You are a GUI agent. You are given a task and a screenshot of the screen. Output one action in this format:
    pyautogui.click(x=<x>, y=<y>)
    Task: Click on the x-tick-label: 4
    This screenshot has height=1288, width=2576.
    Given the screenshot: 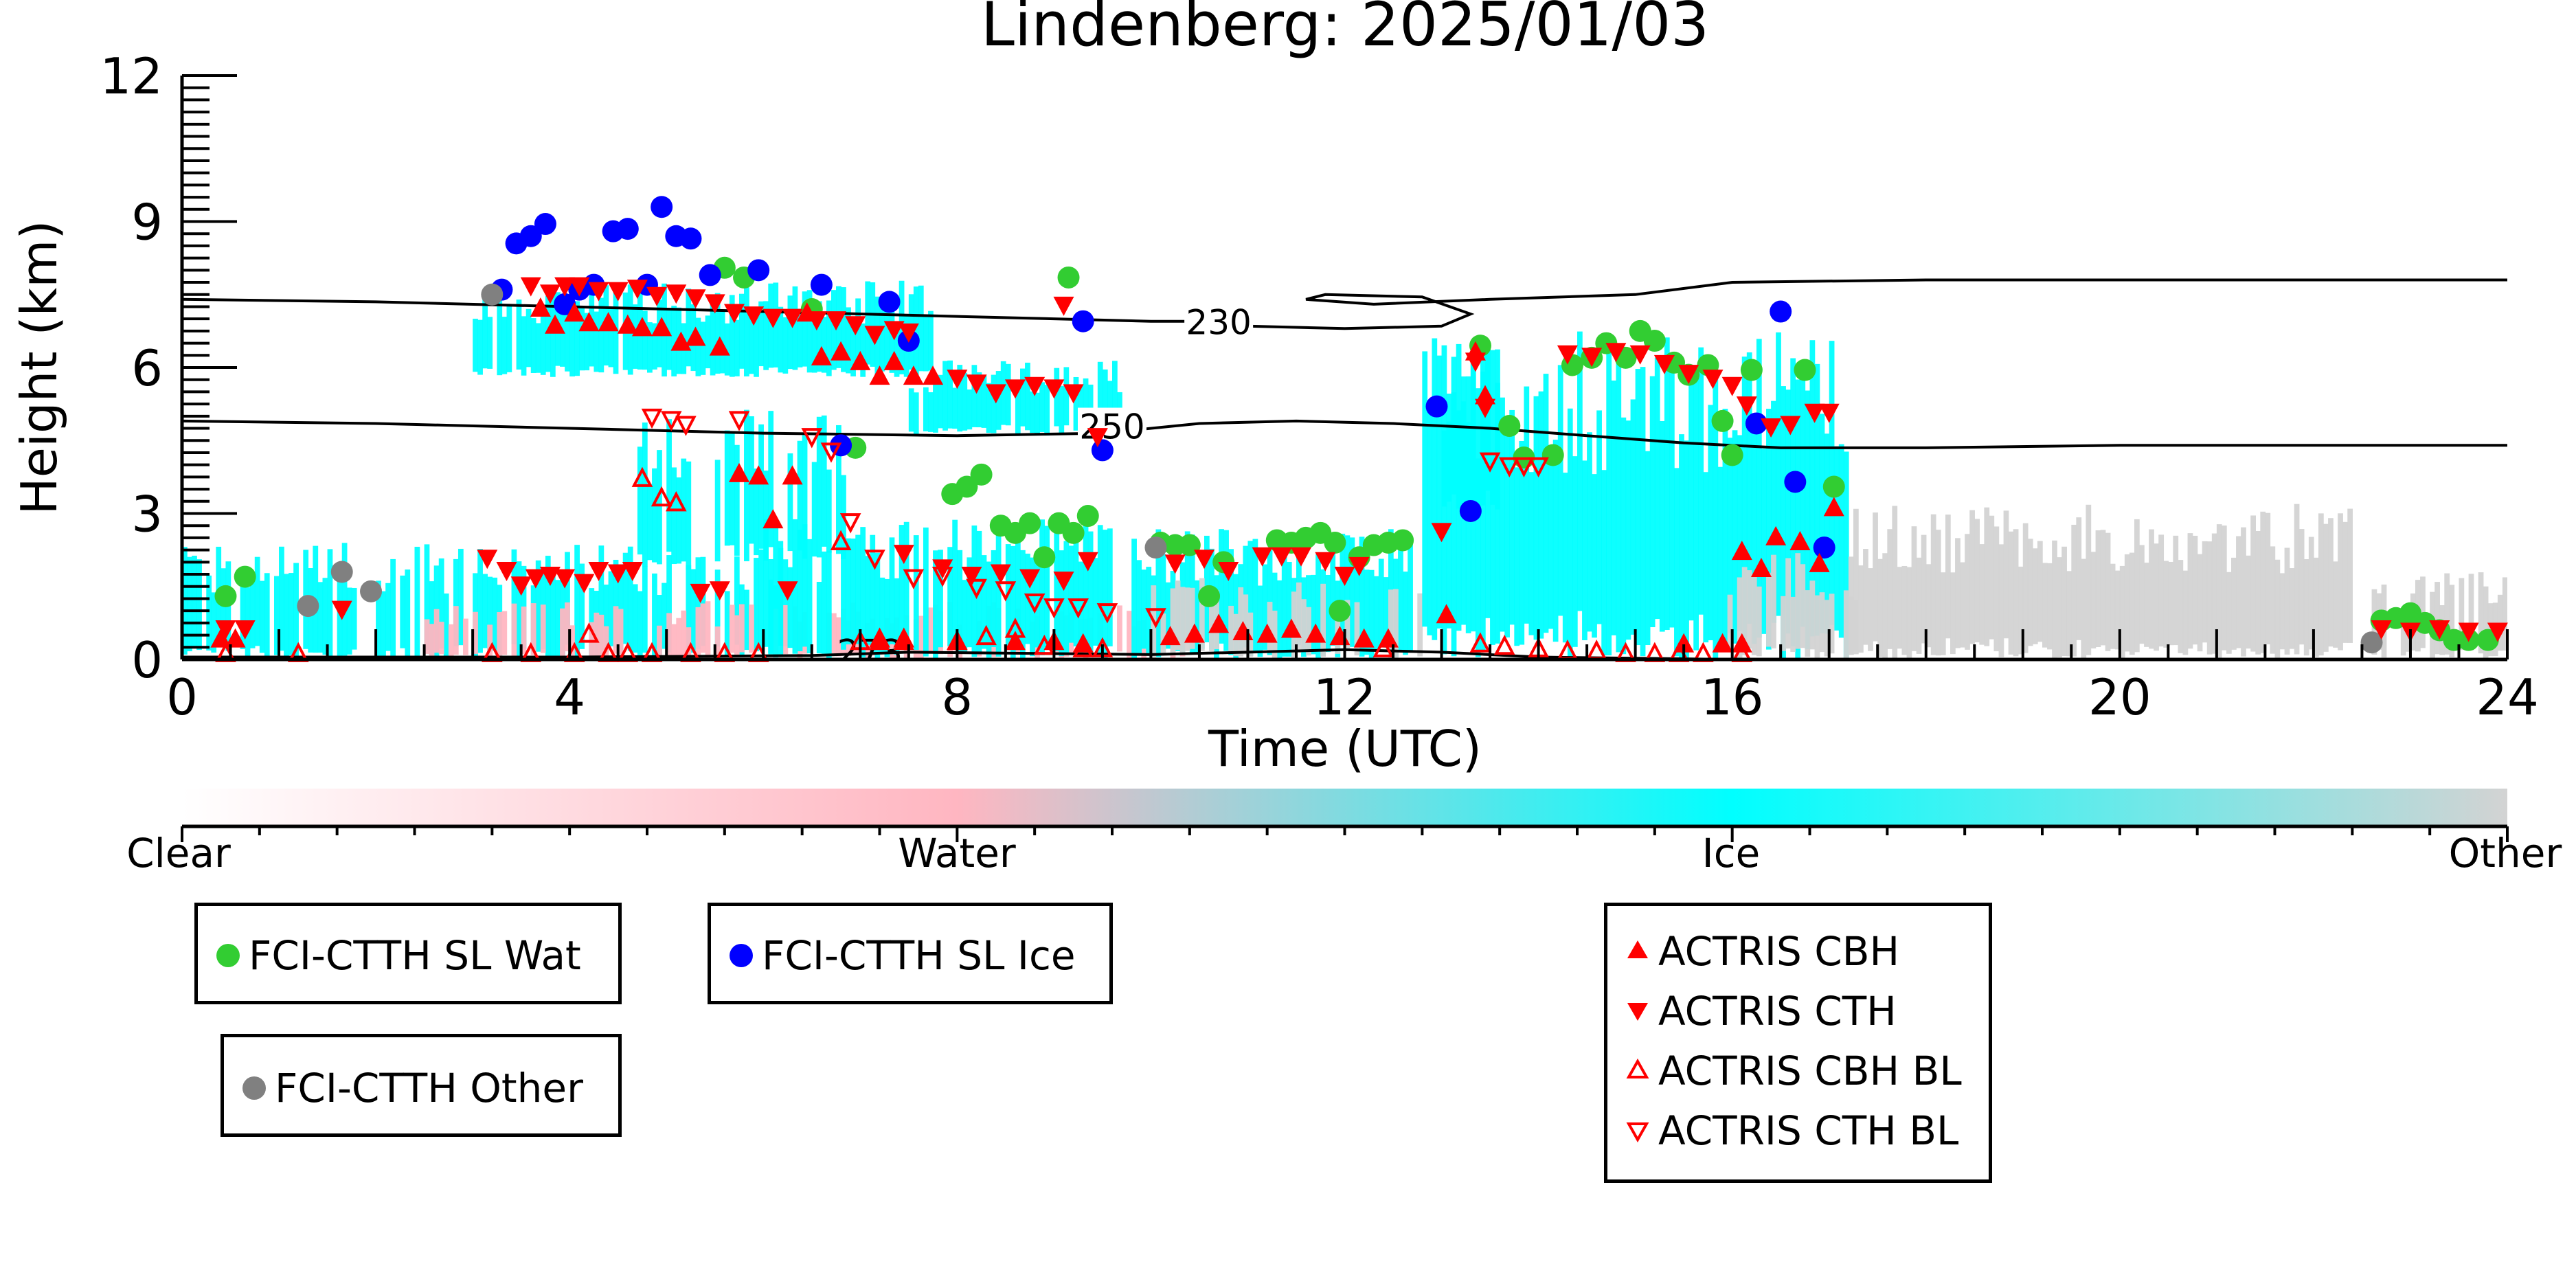 What is the action you would take?
    pyautogui.click(x=569, y=697)
    